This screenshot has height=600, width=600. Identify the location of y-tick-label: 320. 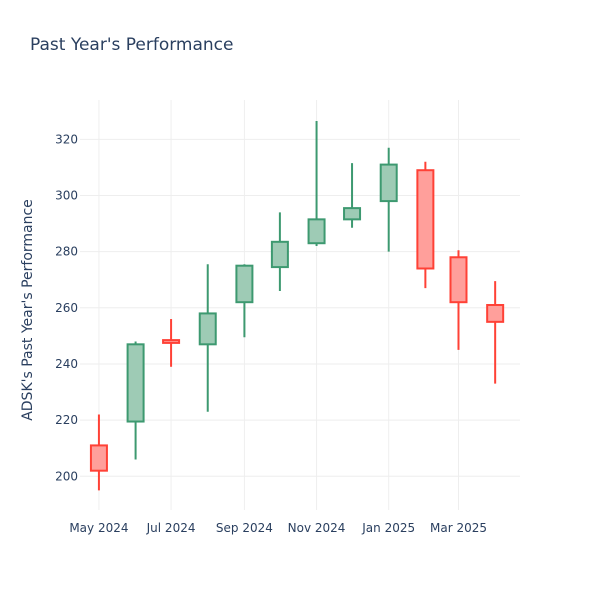
(66, 139).